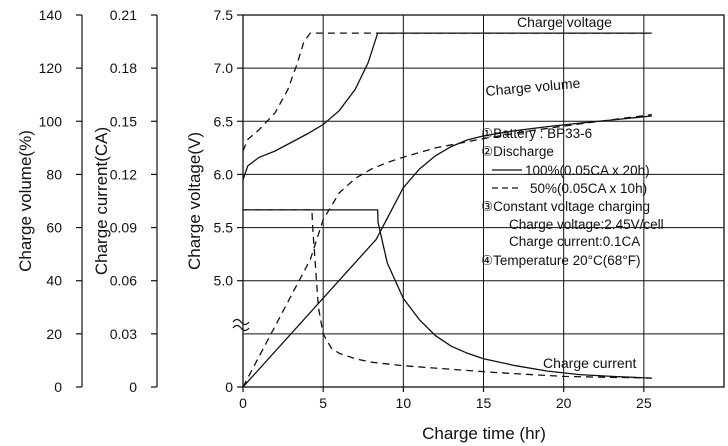 The image size is (728, 446). What do you see at coordinates (54, 228) in the screenshot?
I see `y-tick-label-volume: 60` at bounding box center [54, 228].